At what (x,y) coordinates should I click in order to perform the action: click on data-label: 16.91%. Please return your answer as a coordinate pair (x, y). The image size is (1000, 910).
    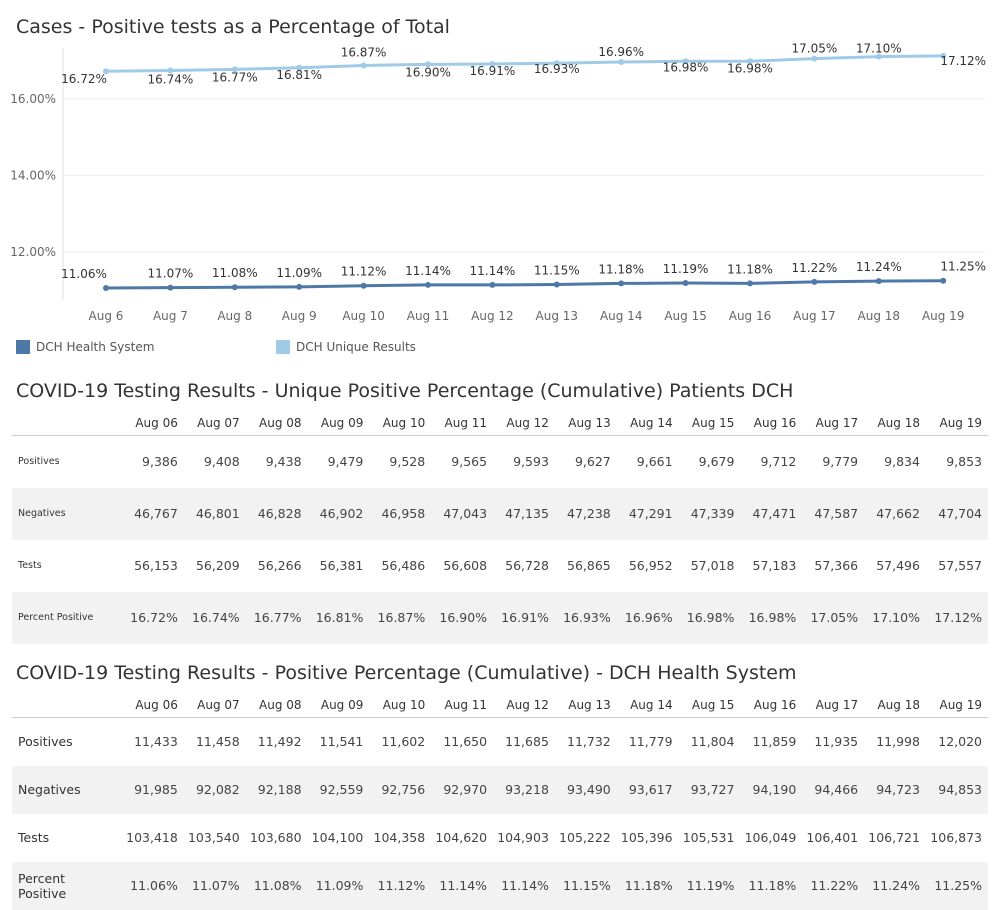
    Looking at the image, I should click on (493, 71).